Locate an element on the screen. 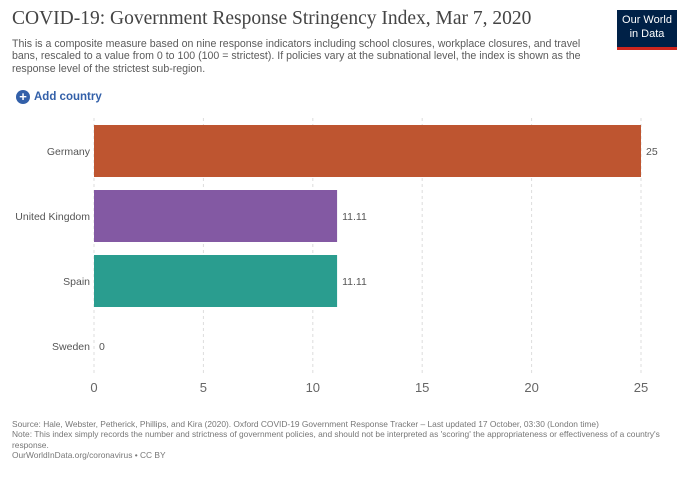  x-tick-label: 20 is located at coordinates (531, 387).